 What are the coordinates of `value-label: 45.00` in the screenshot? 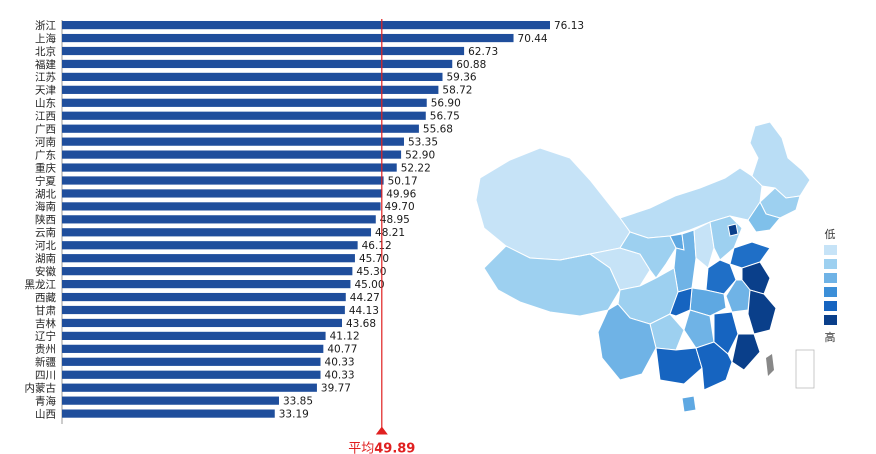 It's located at (369, 285).